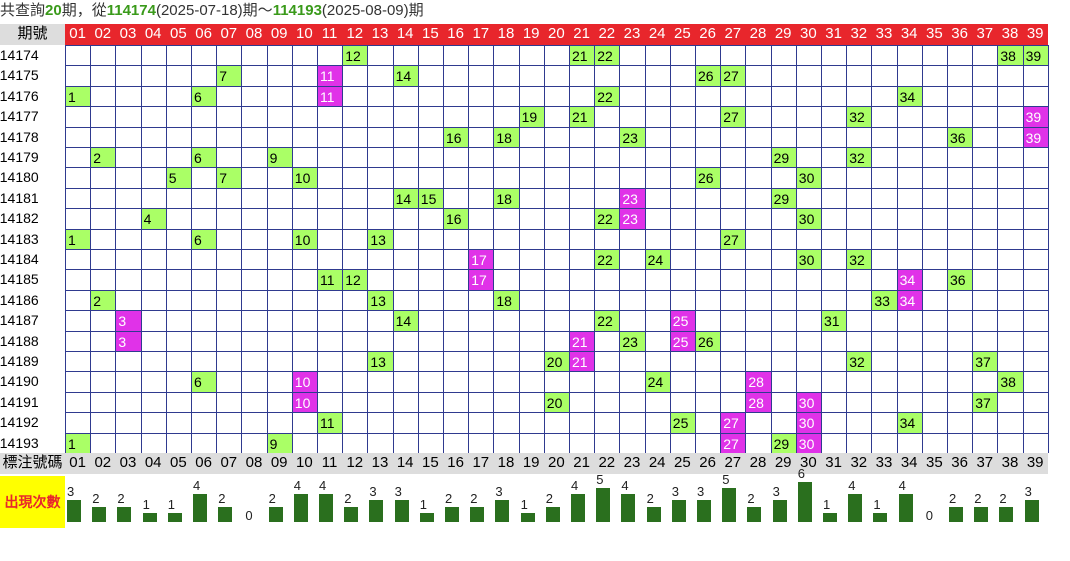  Describe the element at coordinates (19, 75) in the screenshot. I see `period-cell: 114175` at that location.